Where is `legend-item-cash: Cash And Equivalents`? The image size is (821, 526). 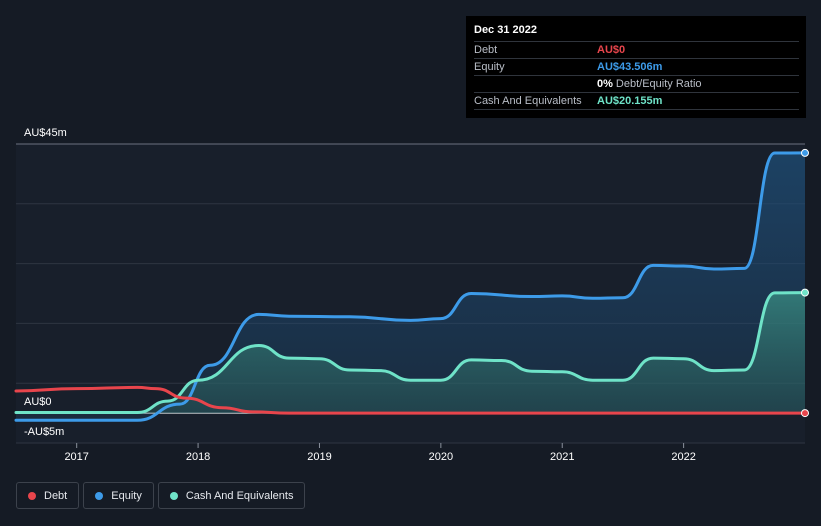 legend-item-cash: Cash And Equivalents is located at coordinates (231, 495).